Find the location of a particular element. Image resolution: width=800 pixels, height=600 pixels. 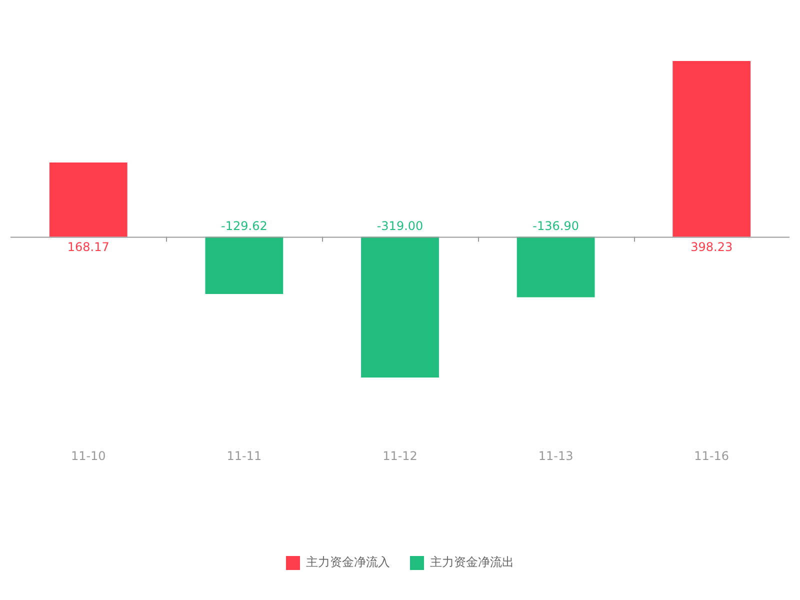

legend-label: 主力资金净流入 is located at coordinates (348, 562).